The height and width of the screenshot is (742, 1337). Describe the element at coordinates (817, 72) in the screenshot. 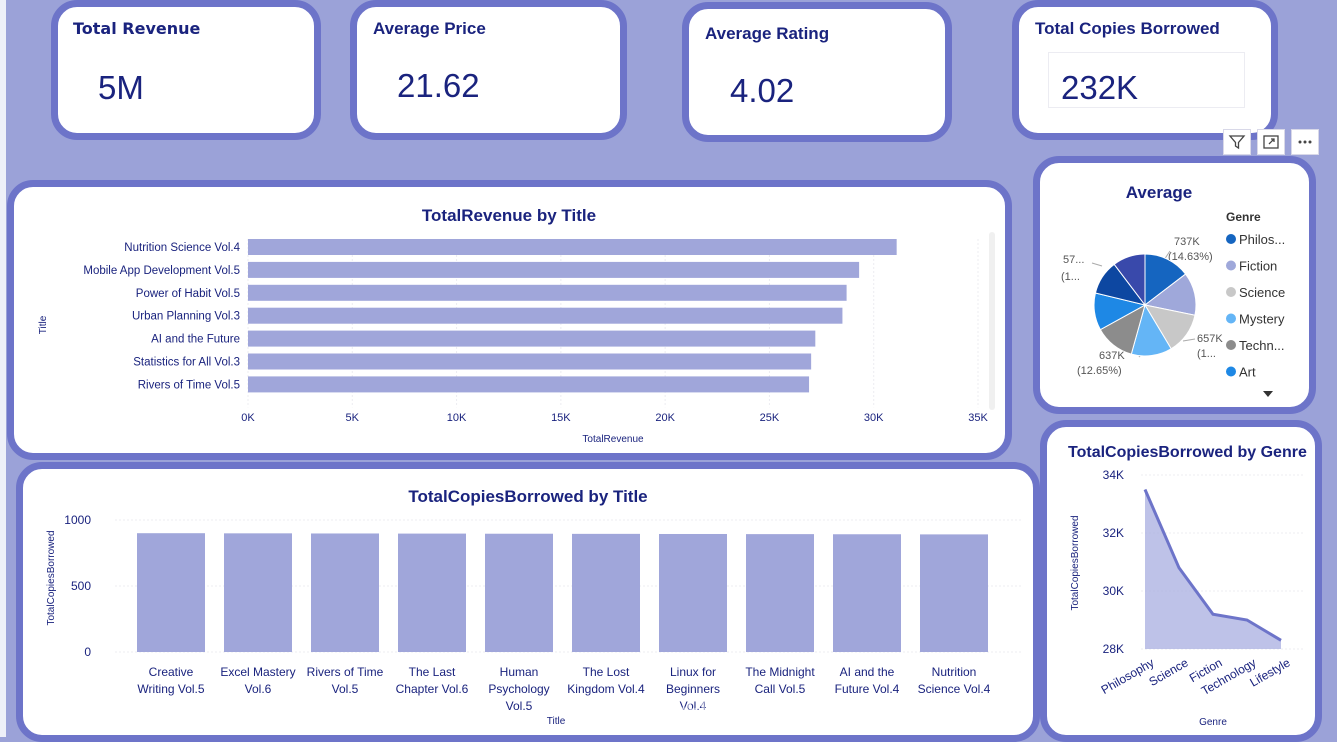

I see `kpi-card-average-rating: Average Rating 4.02` at that location.